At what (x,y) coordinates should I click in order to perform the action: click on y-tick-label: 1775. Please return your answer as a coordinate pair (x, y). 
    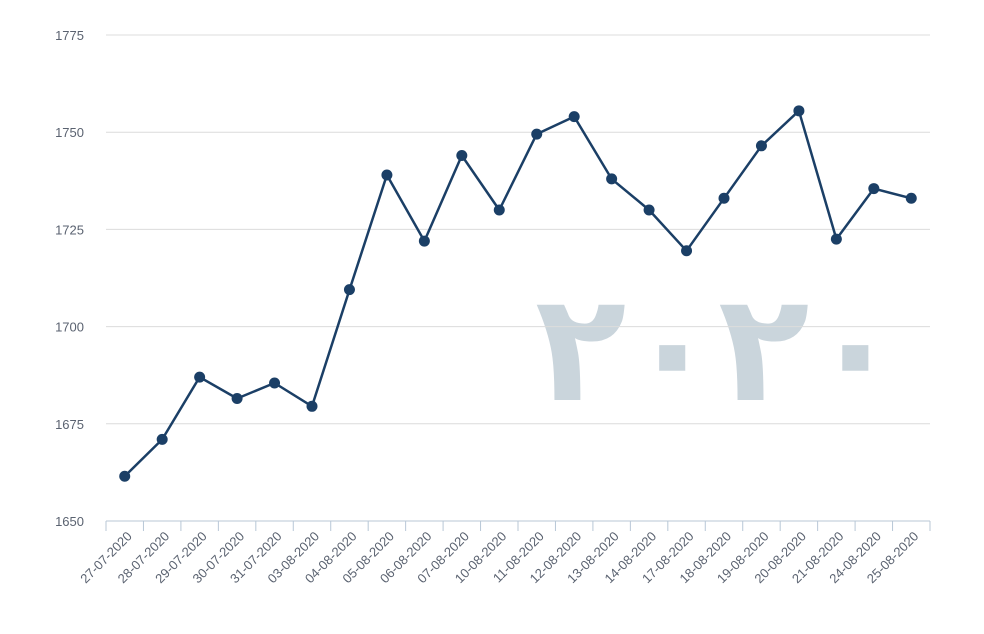
    Looking at the image, I should click on (69, 35).